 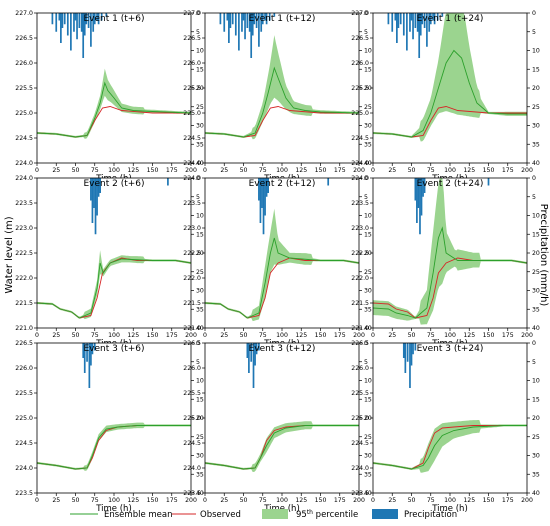 I want to click on y-tick-label: 226.5, so click(x=192, y=38).